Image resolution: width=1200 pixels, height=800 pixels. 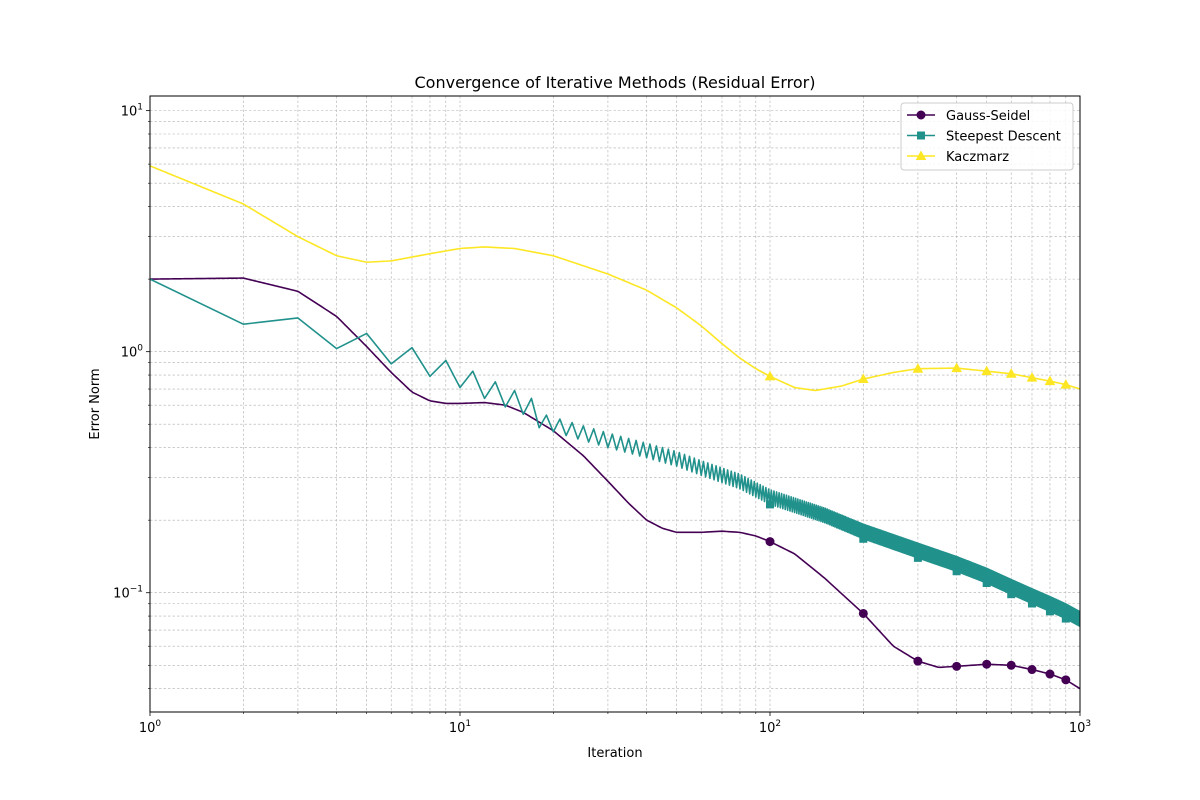 I want to click on x-tick-label: 10², so click(x=770, y=727).